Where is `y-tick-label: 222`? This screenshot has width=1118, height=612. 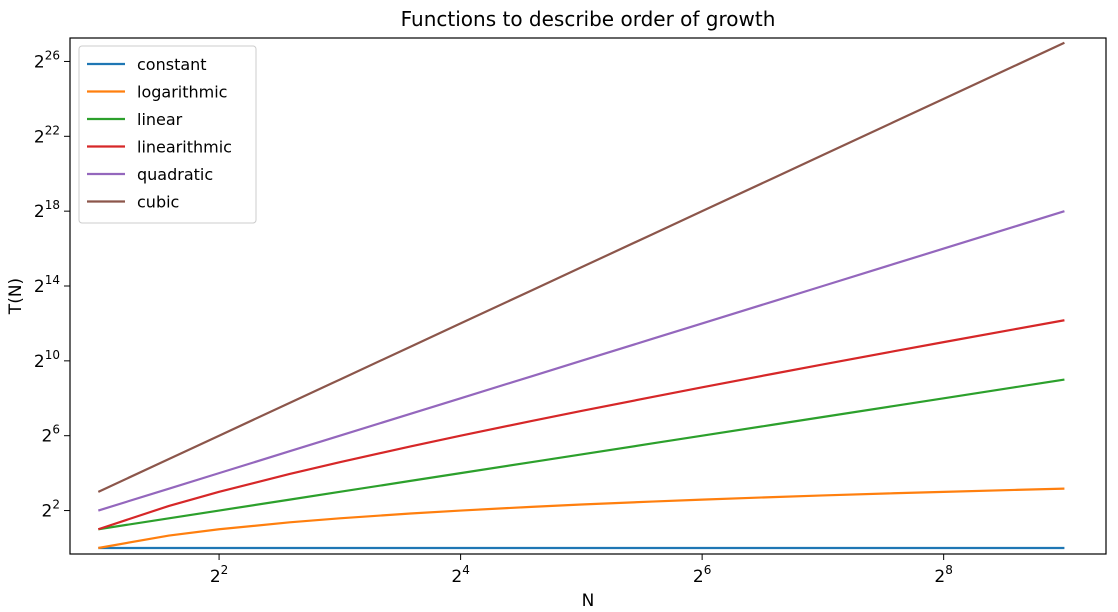 y-tick-label: 222 is located at coordinates (47, 135).